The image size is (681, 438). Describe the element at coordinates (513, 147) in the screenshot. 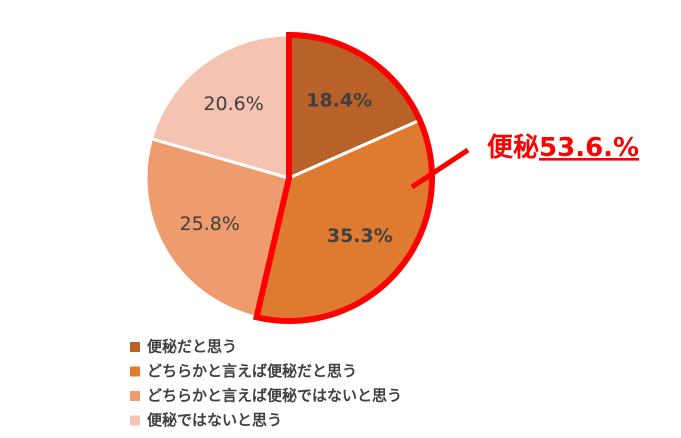

I see `annotation-prefix: 便秘` at that location.